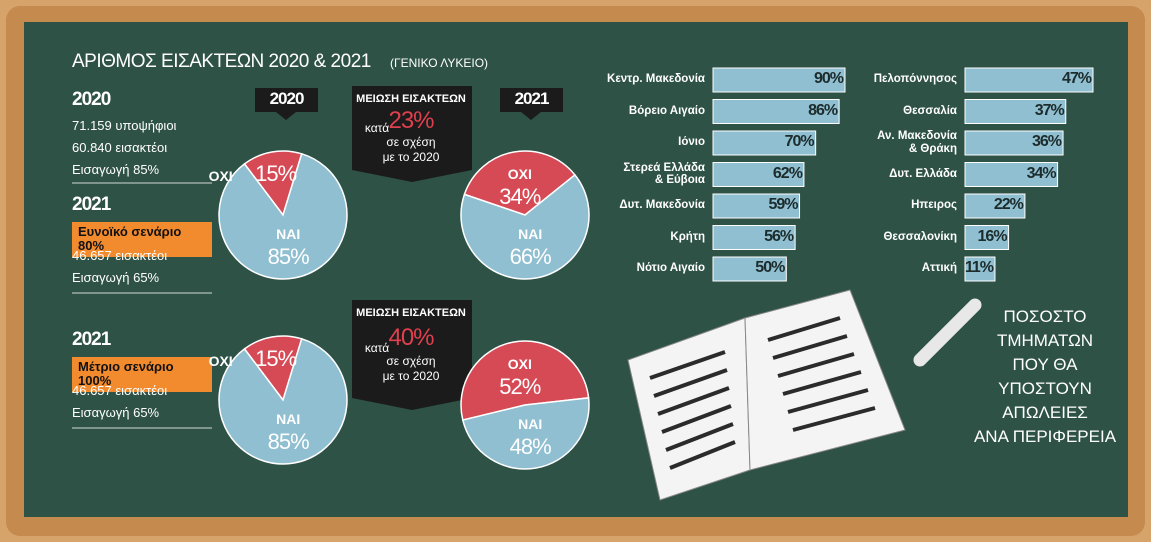  Describe the element at coordinates (823, 110) in the screenshot. I see `bar-value-label: 86%` at that location.